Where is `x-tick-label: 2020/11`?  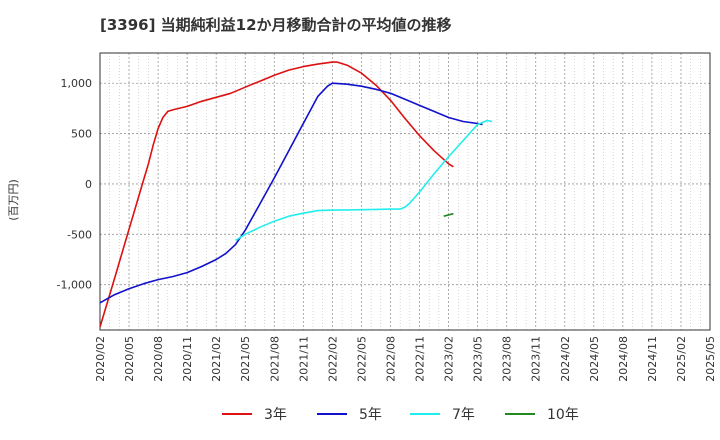 x-tick-label: 2020/11 is located at coordinates (187, 359).